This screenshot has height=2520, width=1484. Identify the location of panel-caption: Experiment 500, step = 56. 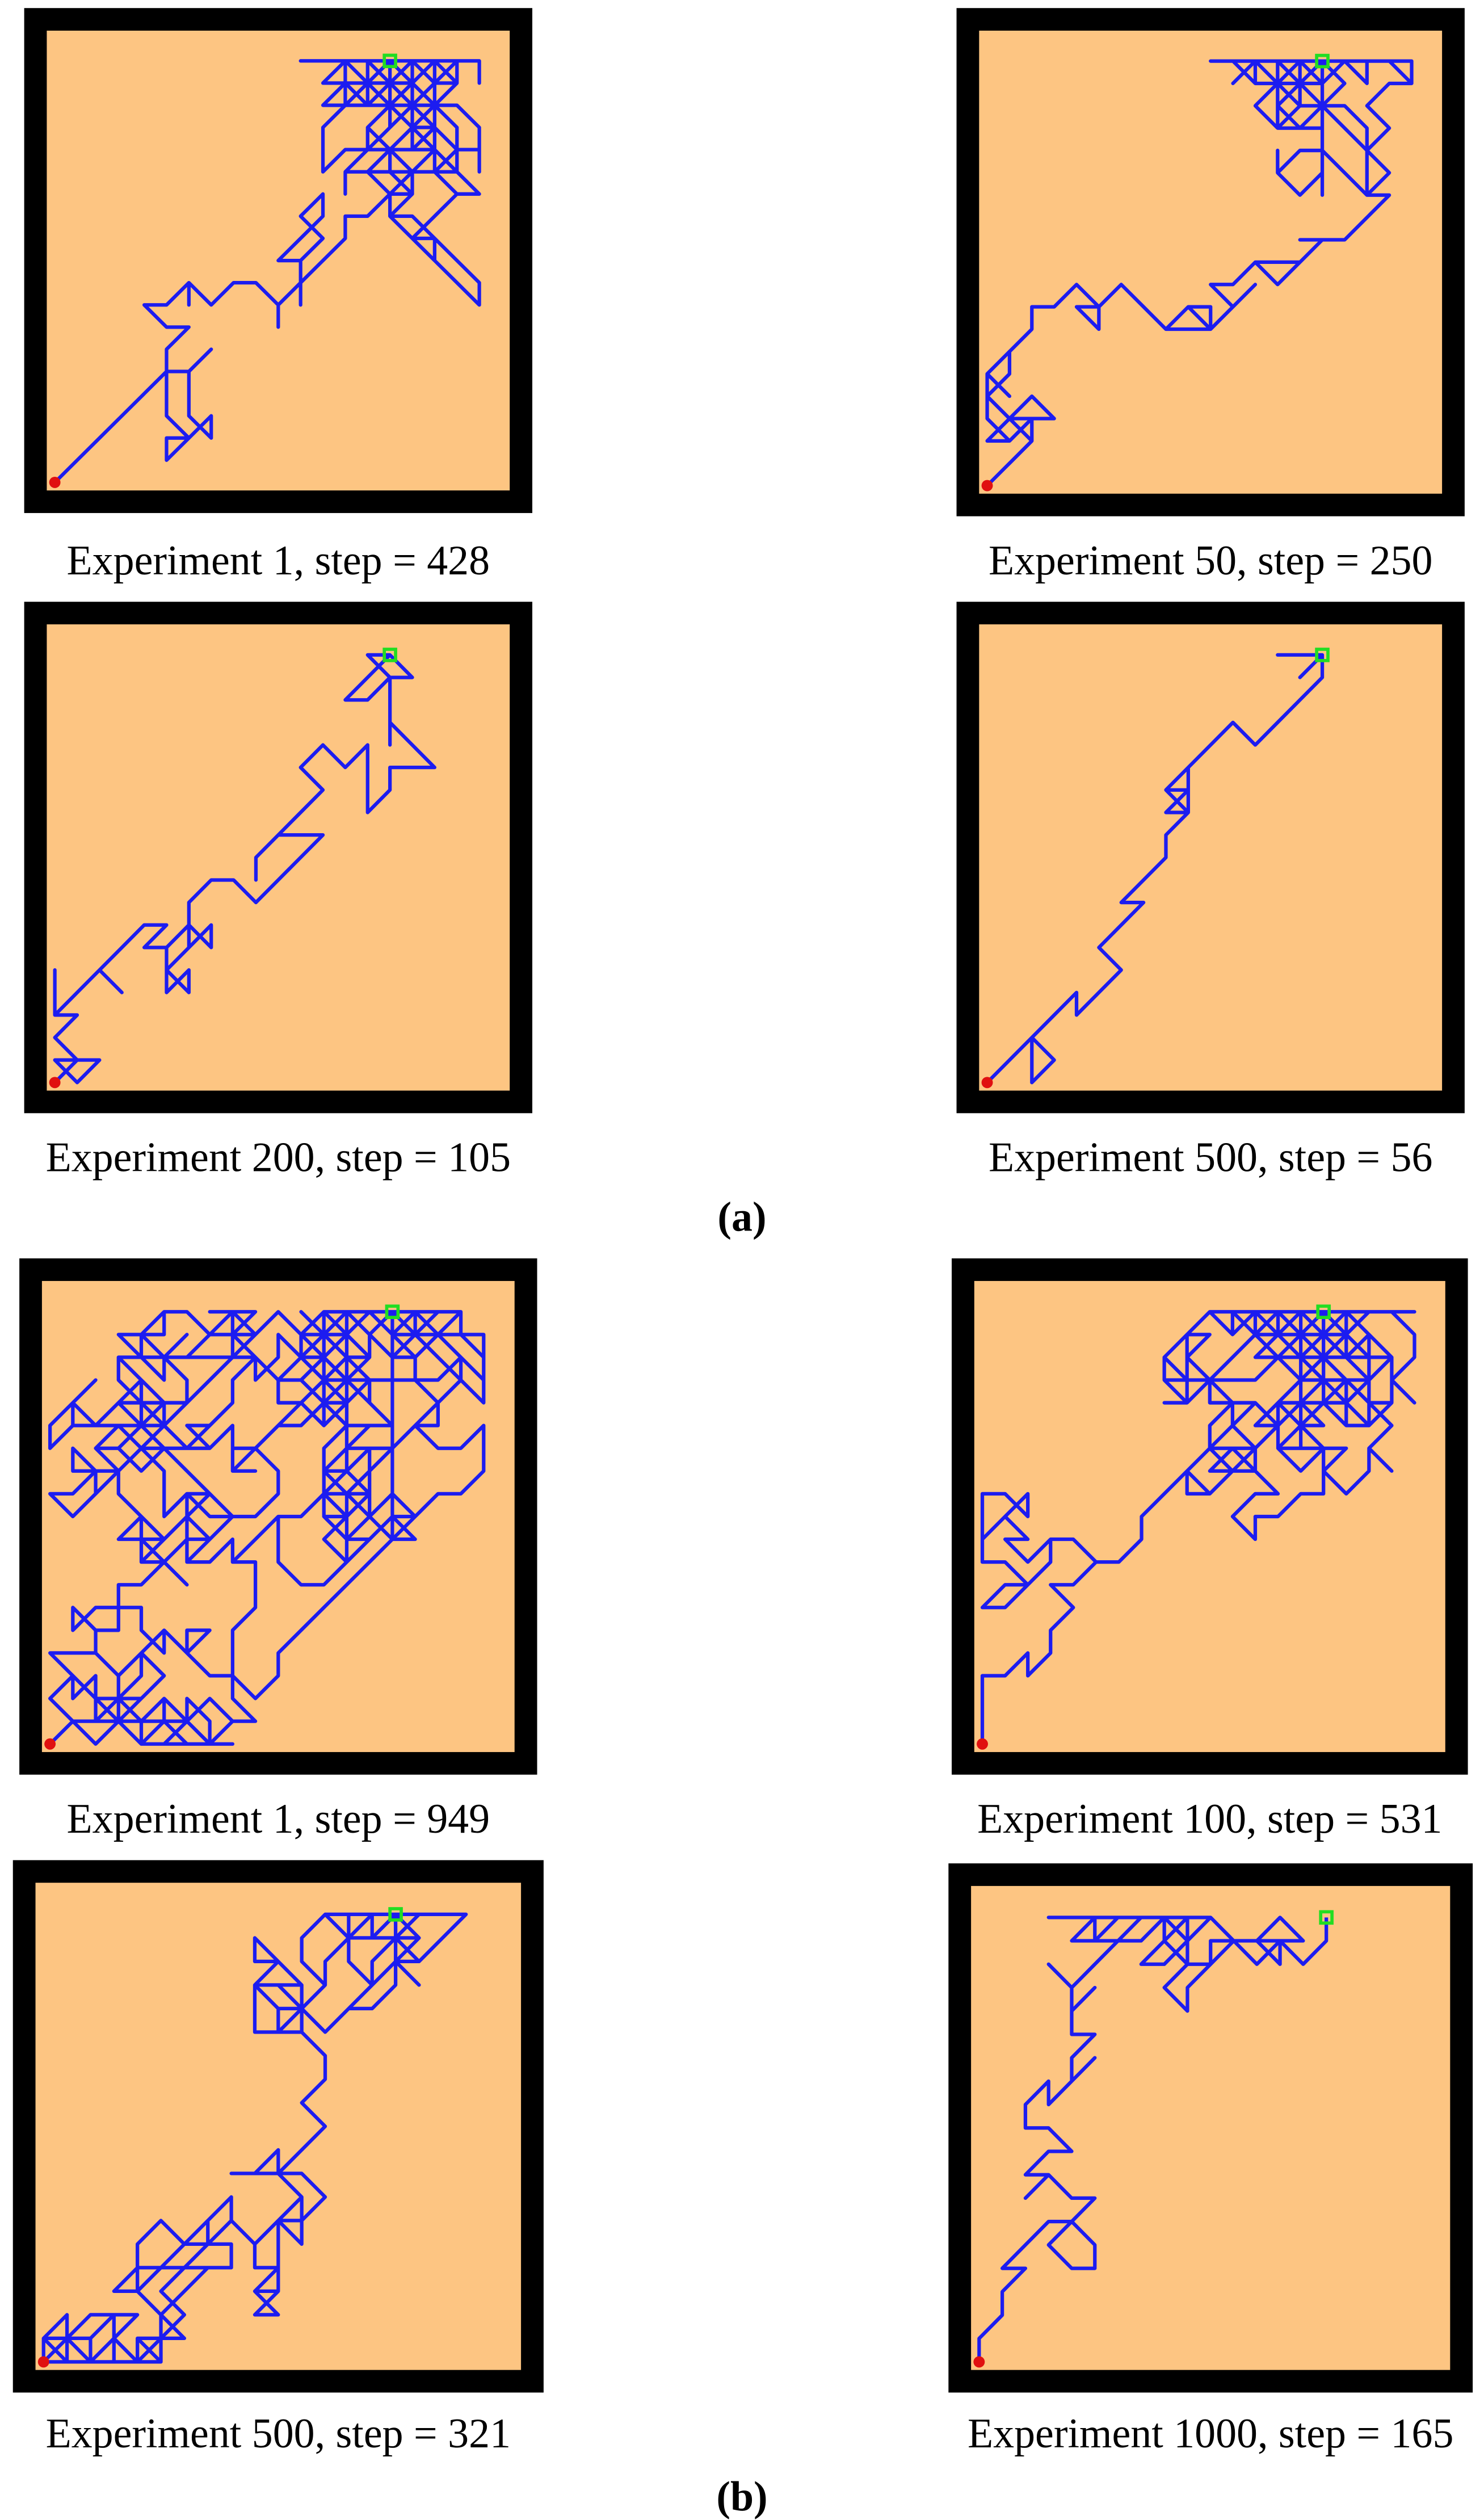
(1210, 1157).